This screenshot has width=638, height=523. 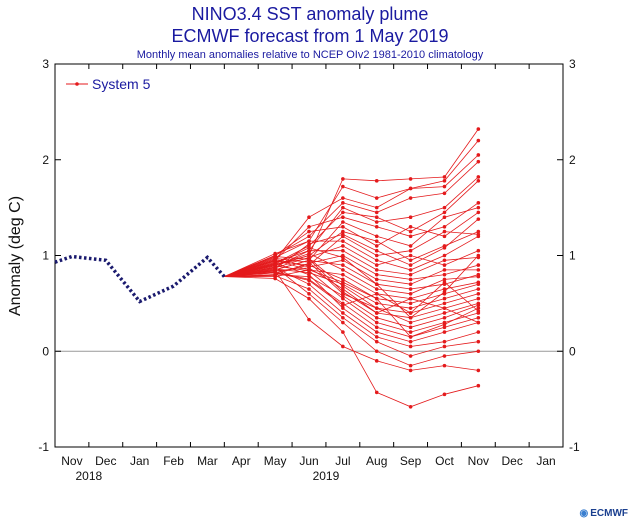 I want to click on x-tick-label: Jul, so click(x=342, y=461).